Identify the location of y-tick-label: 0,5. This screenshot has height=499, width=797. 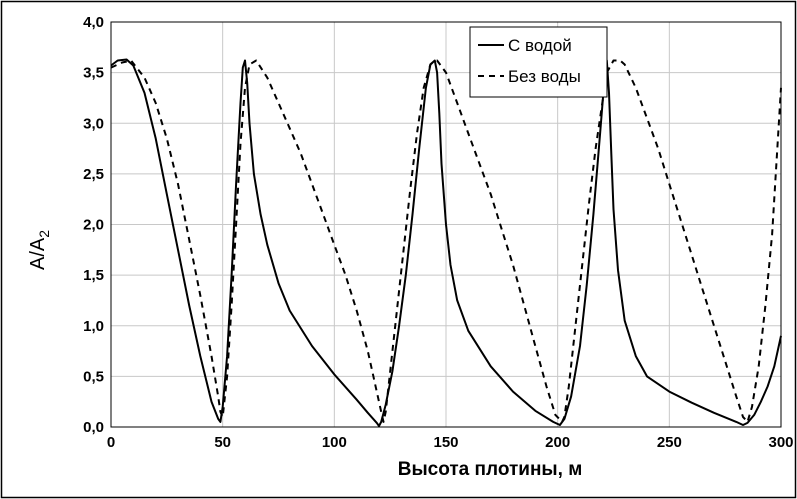
(93, 376).